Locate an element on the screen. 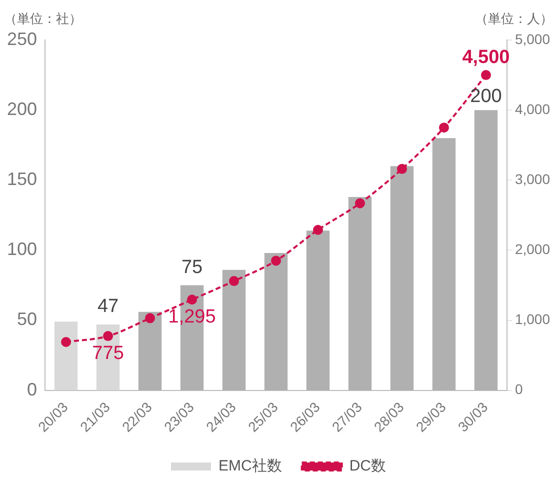 The width and height of the screenshot is (557, 494). data-label: 47 is located at coordinates (108, 307).